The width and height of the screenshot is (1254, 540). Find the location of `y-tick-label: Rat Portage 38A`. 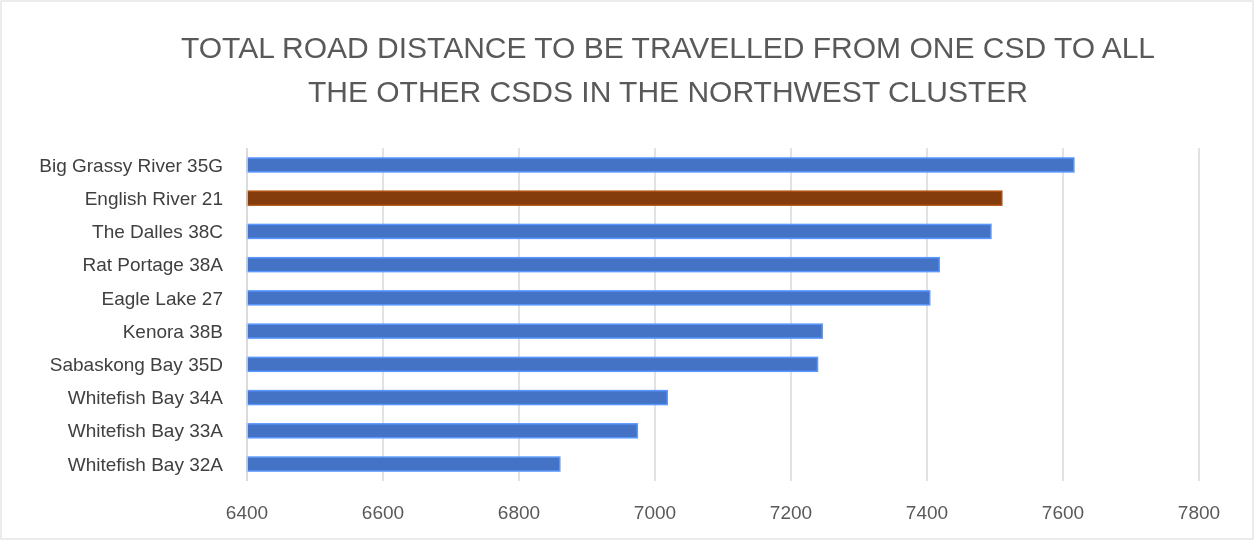

y-tick-label: Rat Portage 38A is located at coordinates (153, 265).